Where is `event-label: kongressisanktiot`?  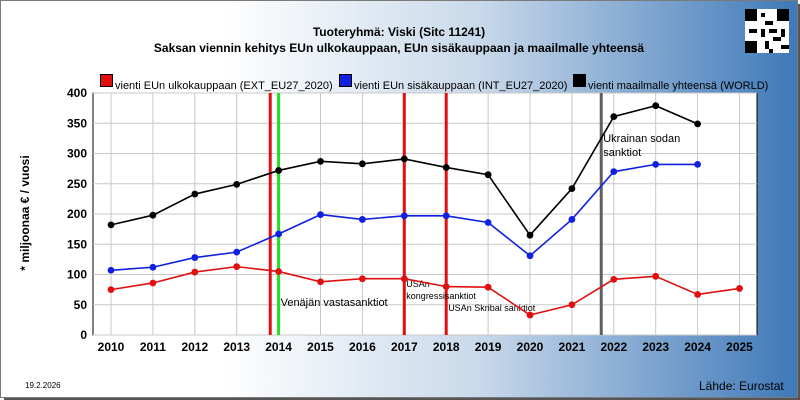 event-label: kongressisanktiot is located at coordinates (441, 296).